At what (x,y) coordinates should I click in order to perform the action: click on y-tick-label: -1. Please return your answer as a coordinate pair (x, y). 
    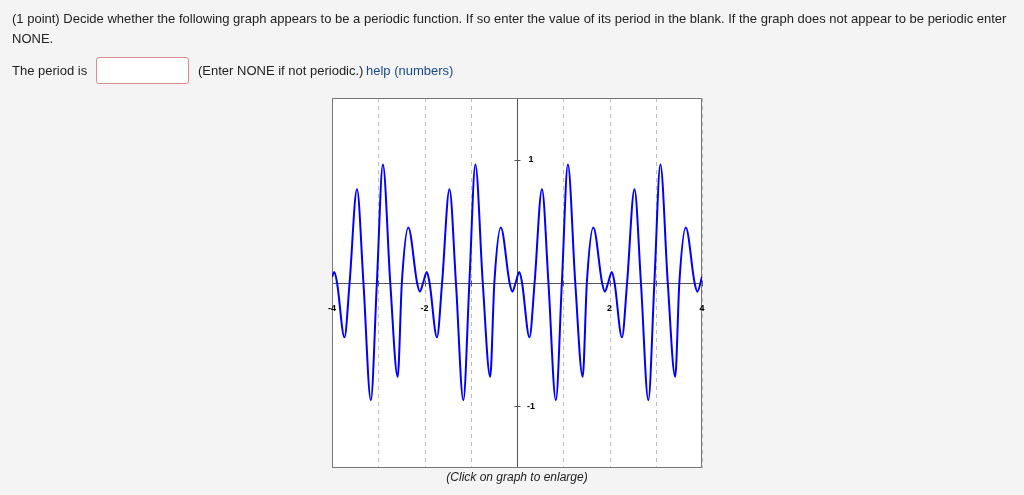
    Looking at the image, I should click on (531, 405).